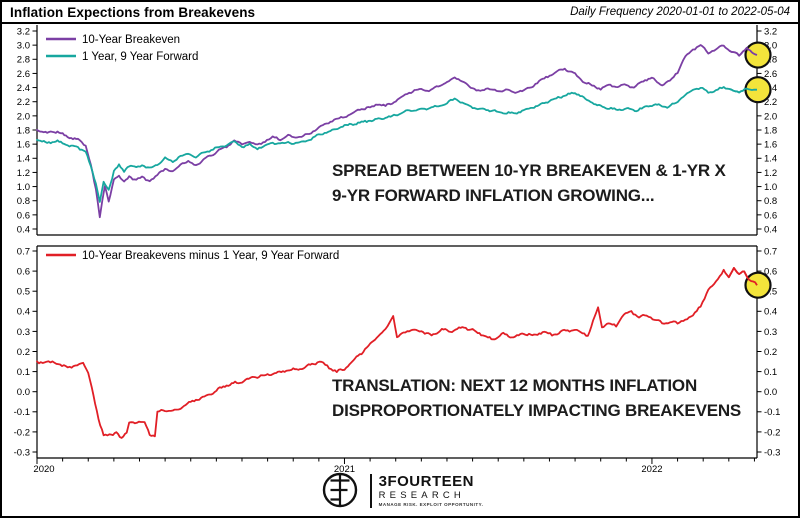 The image size is (800, 518). Describe the element at coordinates (23, 74) in the screenshot. I see `y-tick-label-left: 2.6` at that location.